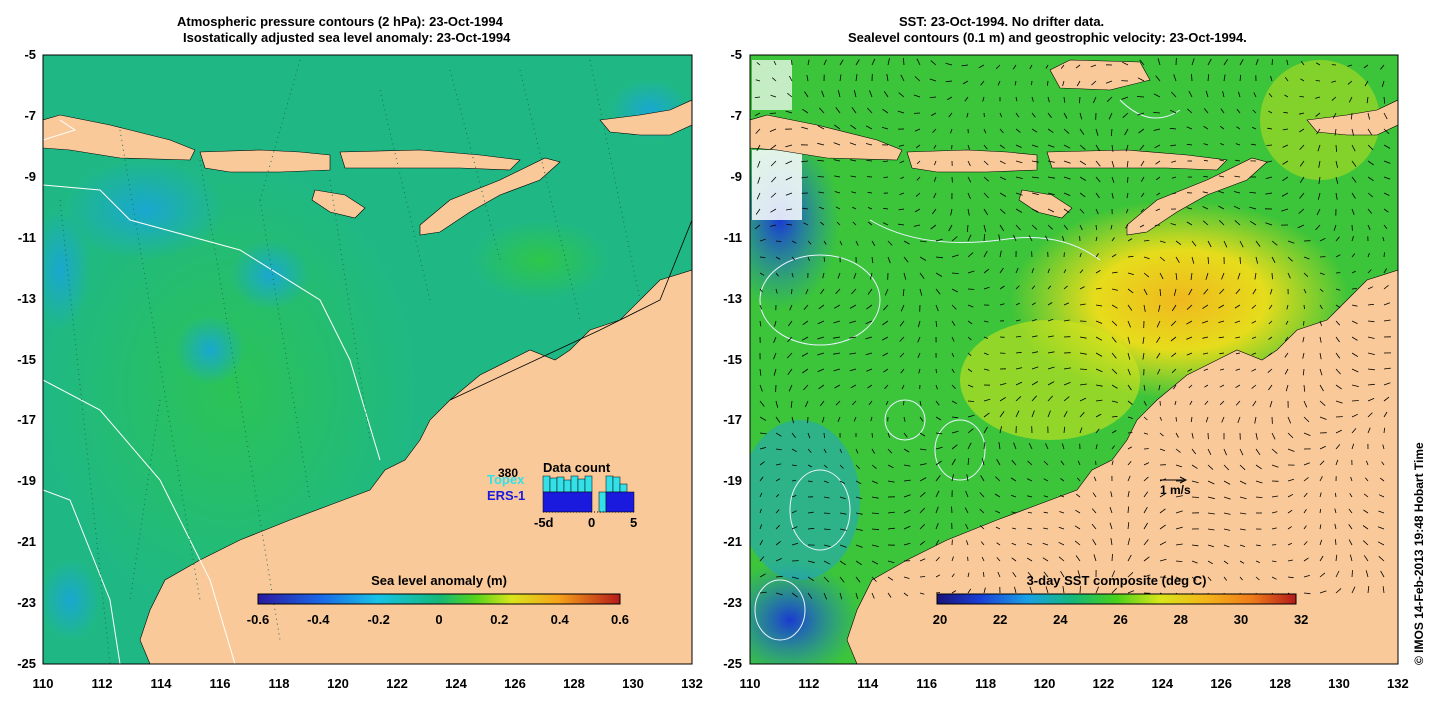 The height and width of the screenshot is (710, 1440). Describe the element at coordinates (574, 683) in the screenshot. I see `x-tick-label-left: 128` at that location.